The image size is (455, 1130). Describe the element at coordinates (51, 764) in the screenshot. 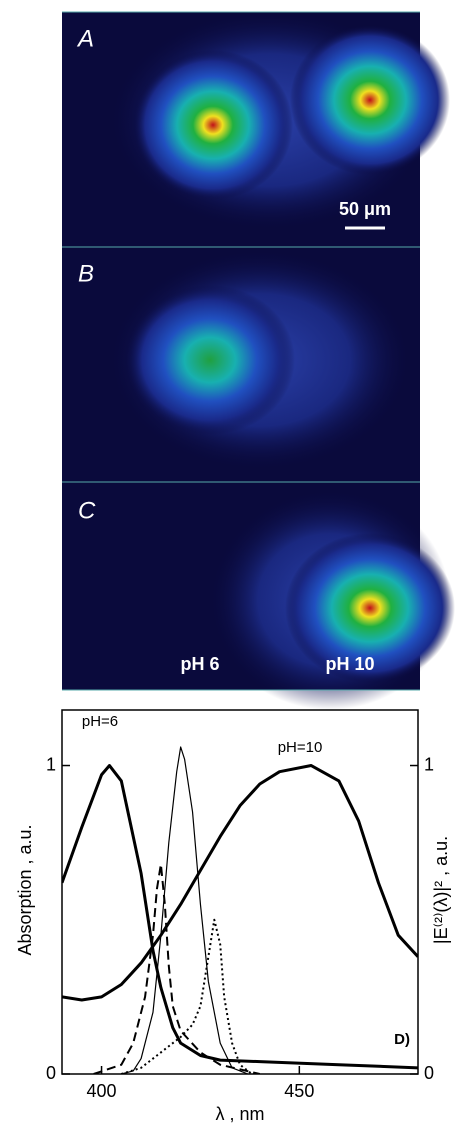

I see `y-tick-label: 1` at that location.